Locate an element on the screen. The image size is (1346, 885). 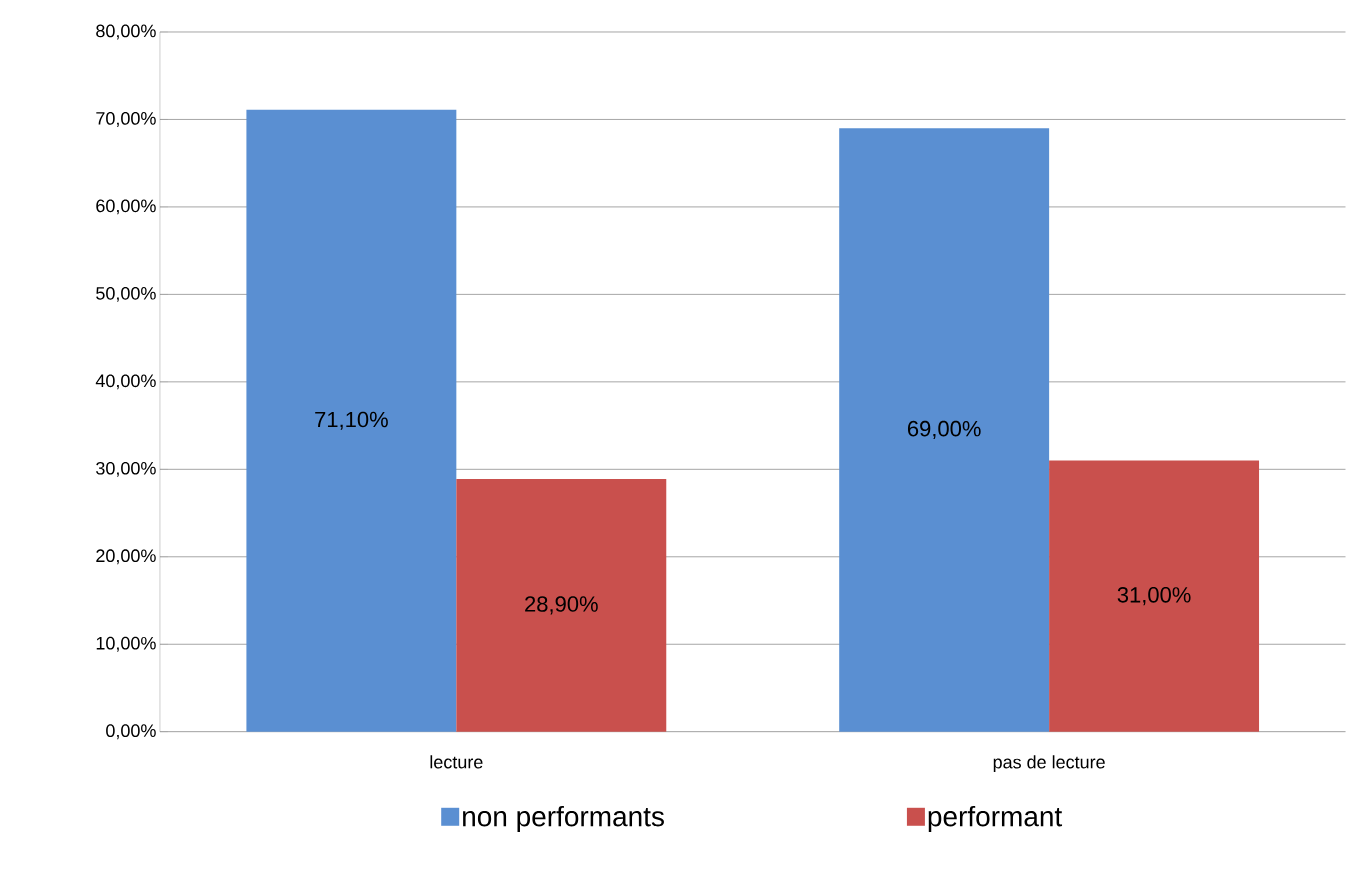
data-label: 71,10% is located at coordinates (351, 421).